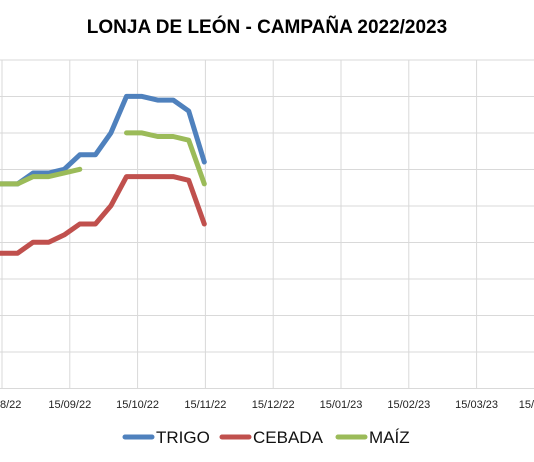 This screenshot has height=462, width=534. Describe the element at coordinates (273, 405) in the screenshot. I see `x-tick-label: 15/12/22` at that location.